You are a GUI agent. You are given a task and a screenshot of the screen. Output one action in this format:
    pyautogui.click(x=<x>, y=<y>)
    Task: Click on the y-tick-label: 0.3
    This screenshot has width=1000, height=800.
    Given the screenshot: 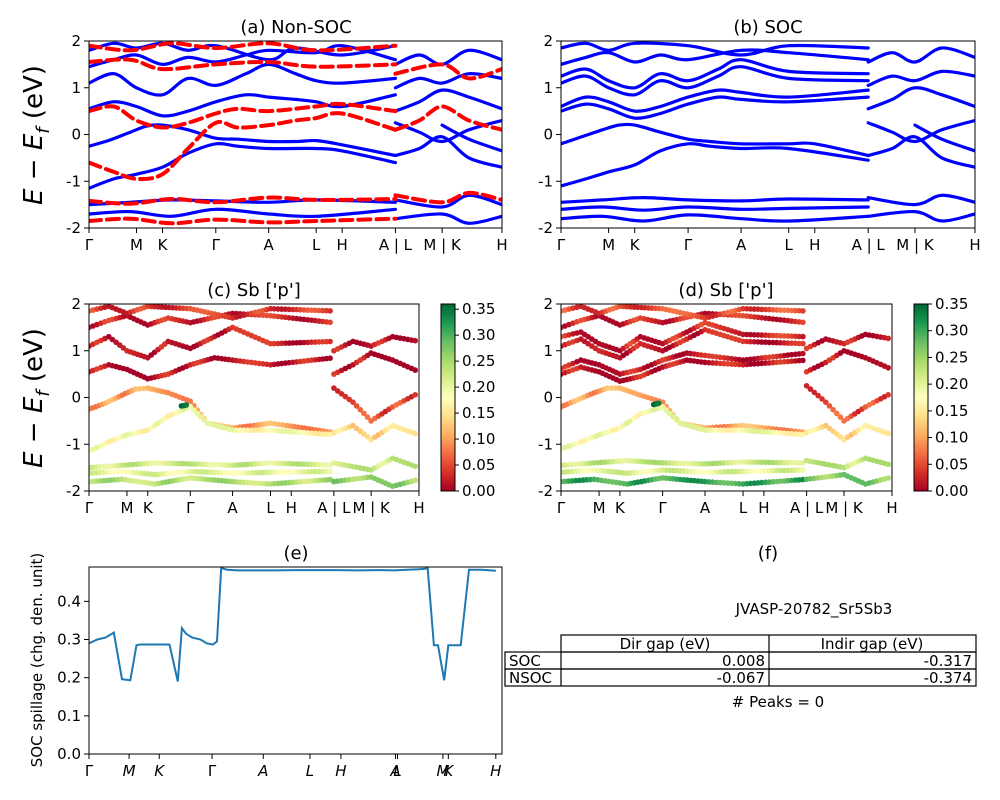 What is the action you would take?
    pyautogui.click(x=69, y=640)
    